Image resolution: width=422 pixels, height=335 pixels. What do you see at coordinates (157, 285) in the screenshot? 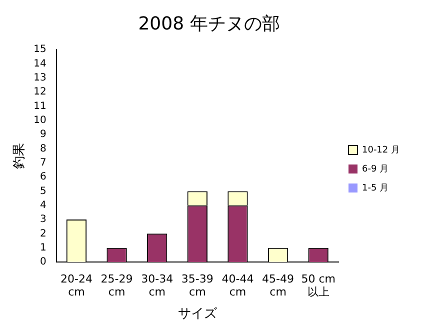
I see `x-tick-label: 30-34 cm` at bounding box center [157, 285].